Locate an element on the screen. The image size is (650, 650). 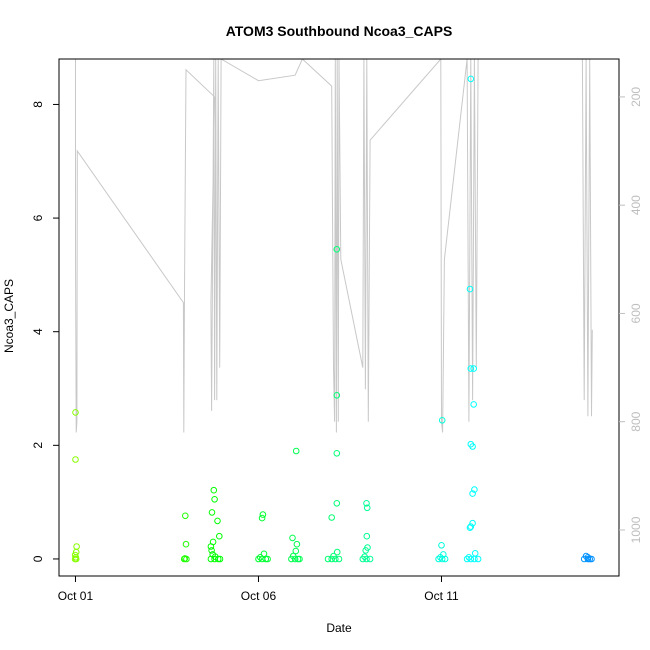
y-axis: 0 2 4 6 8 is located at coordinates (45, 331).